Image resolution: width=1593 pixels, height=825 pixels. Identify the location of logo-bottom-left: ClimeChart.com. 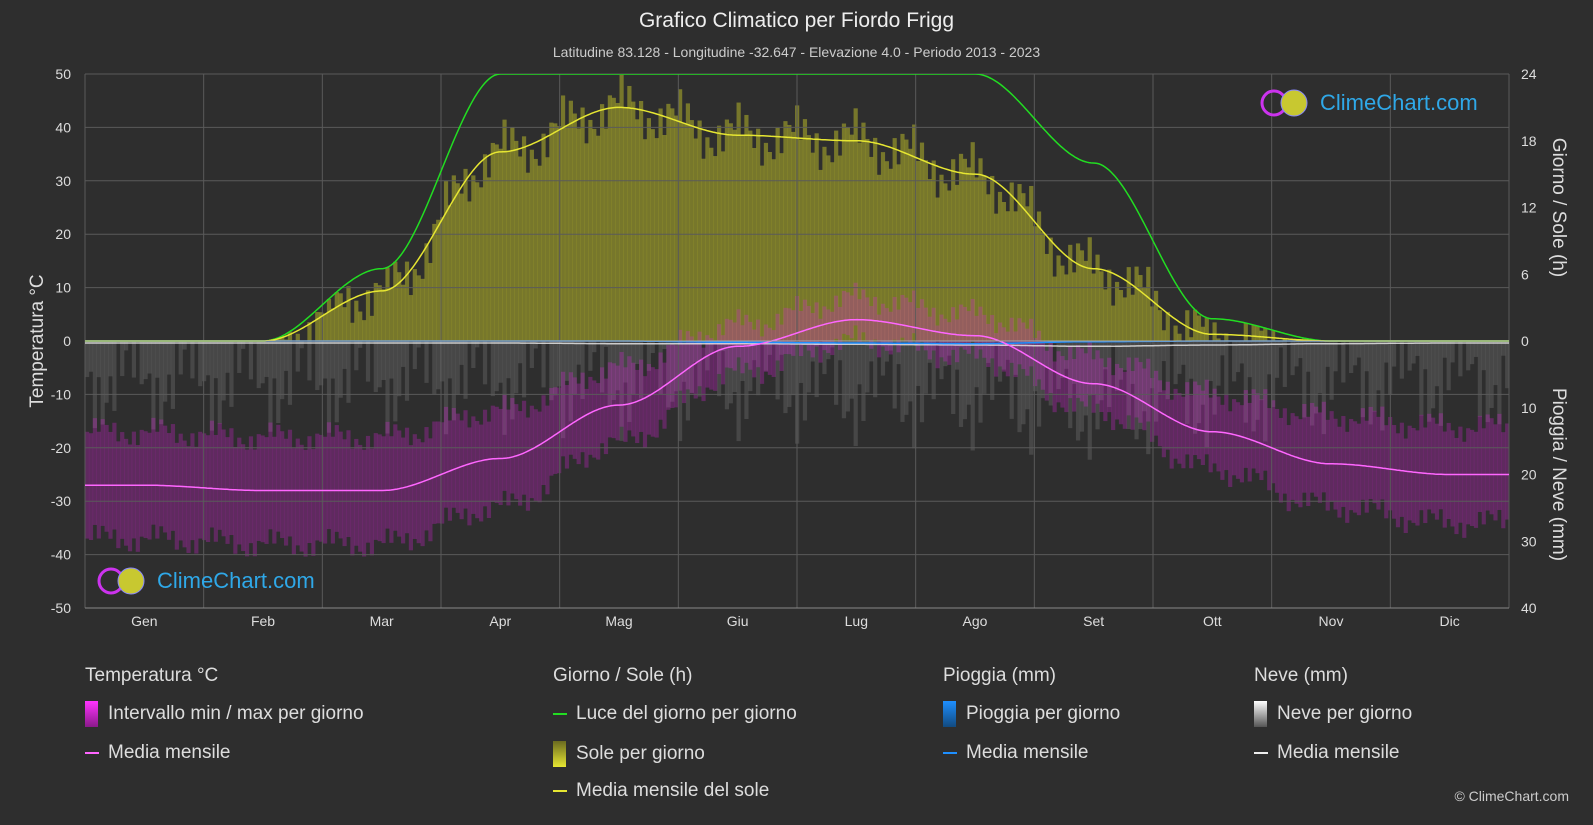
(205, 581).